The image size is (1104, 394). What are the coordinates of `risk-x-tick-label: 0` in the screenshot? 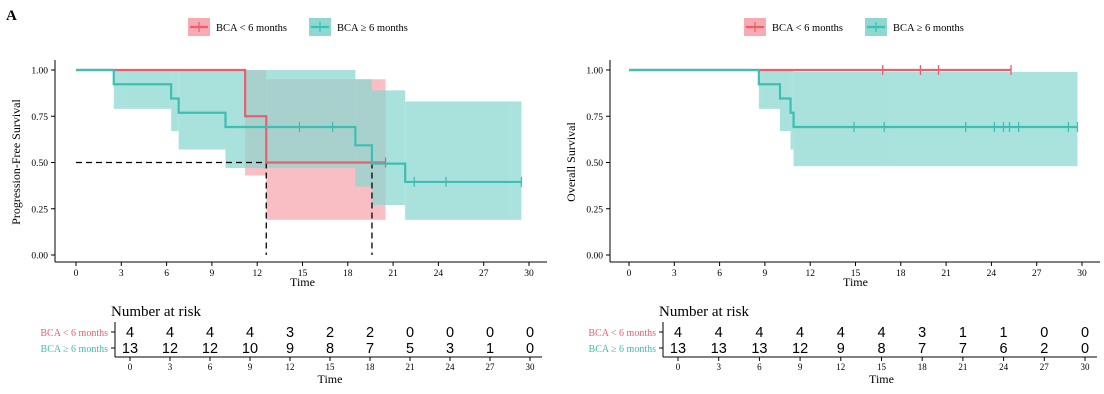 It's located at (130, 367).